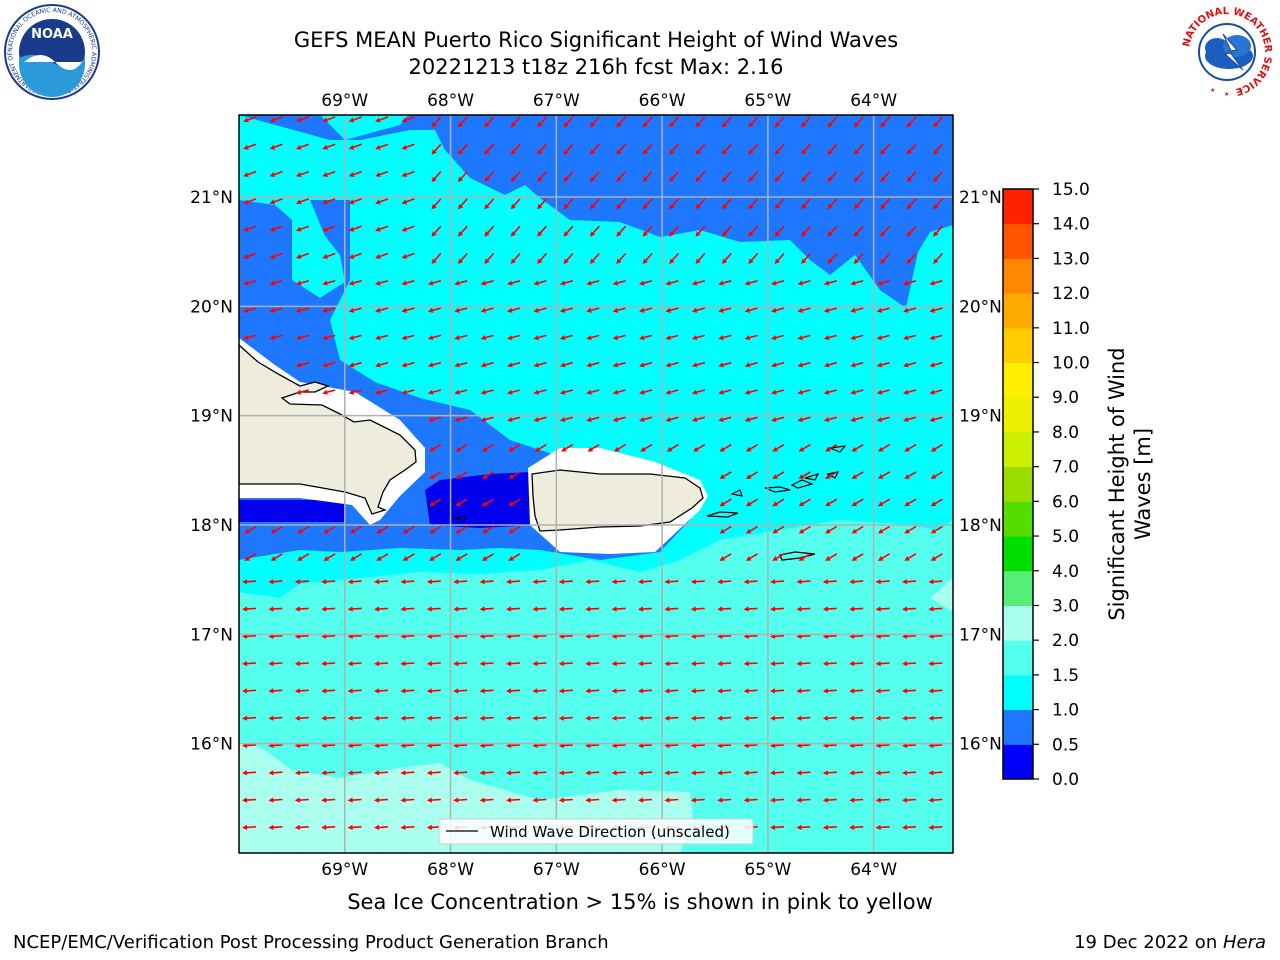 This screenshot has height=960, width=1280. Describe the element at coordinates (662, 870) in the screenshot. I see `x-tick-label-bottom: 66°W` at that location.